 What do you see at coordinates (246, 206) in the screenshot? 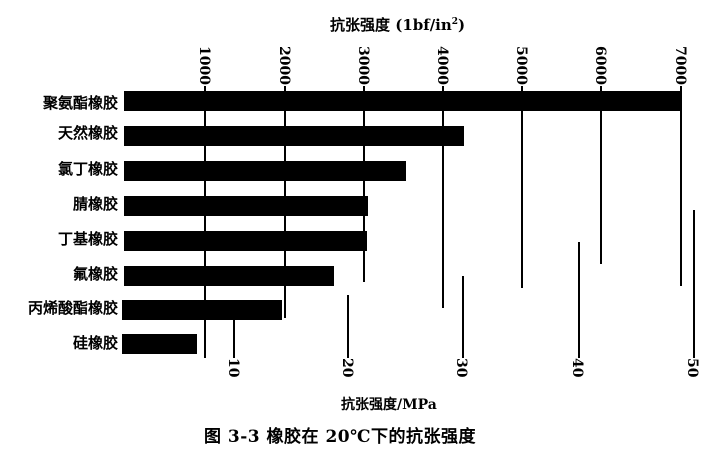
I see `bar-nitrile` at bounding box center [246, 206].